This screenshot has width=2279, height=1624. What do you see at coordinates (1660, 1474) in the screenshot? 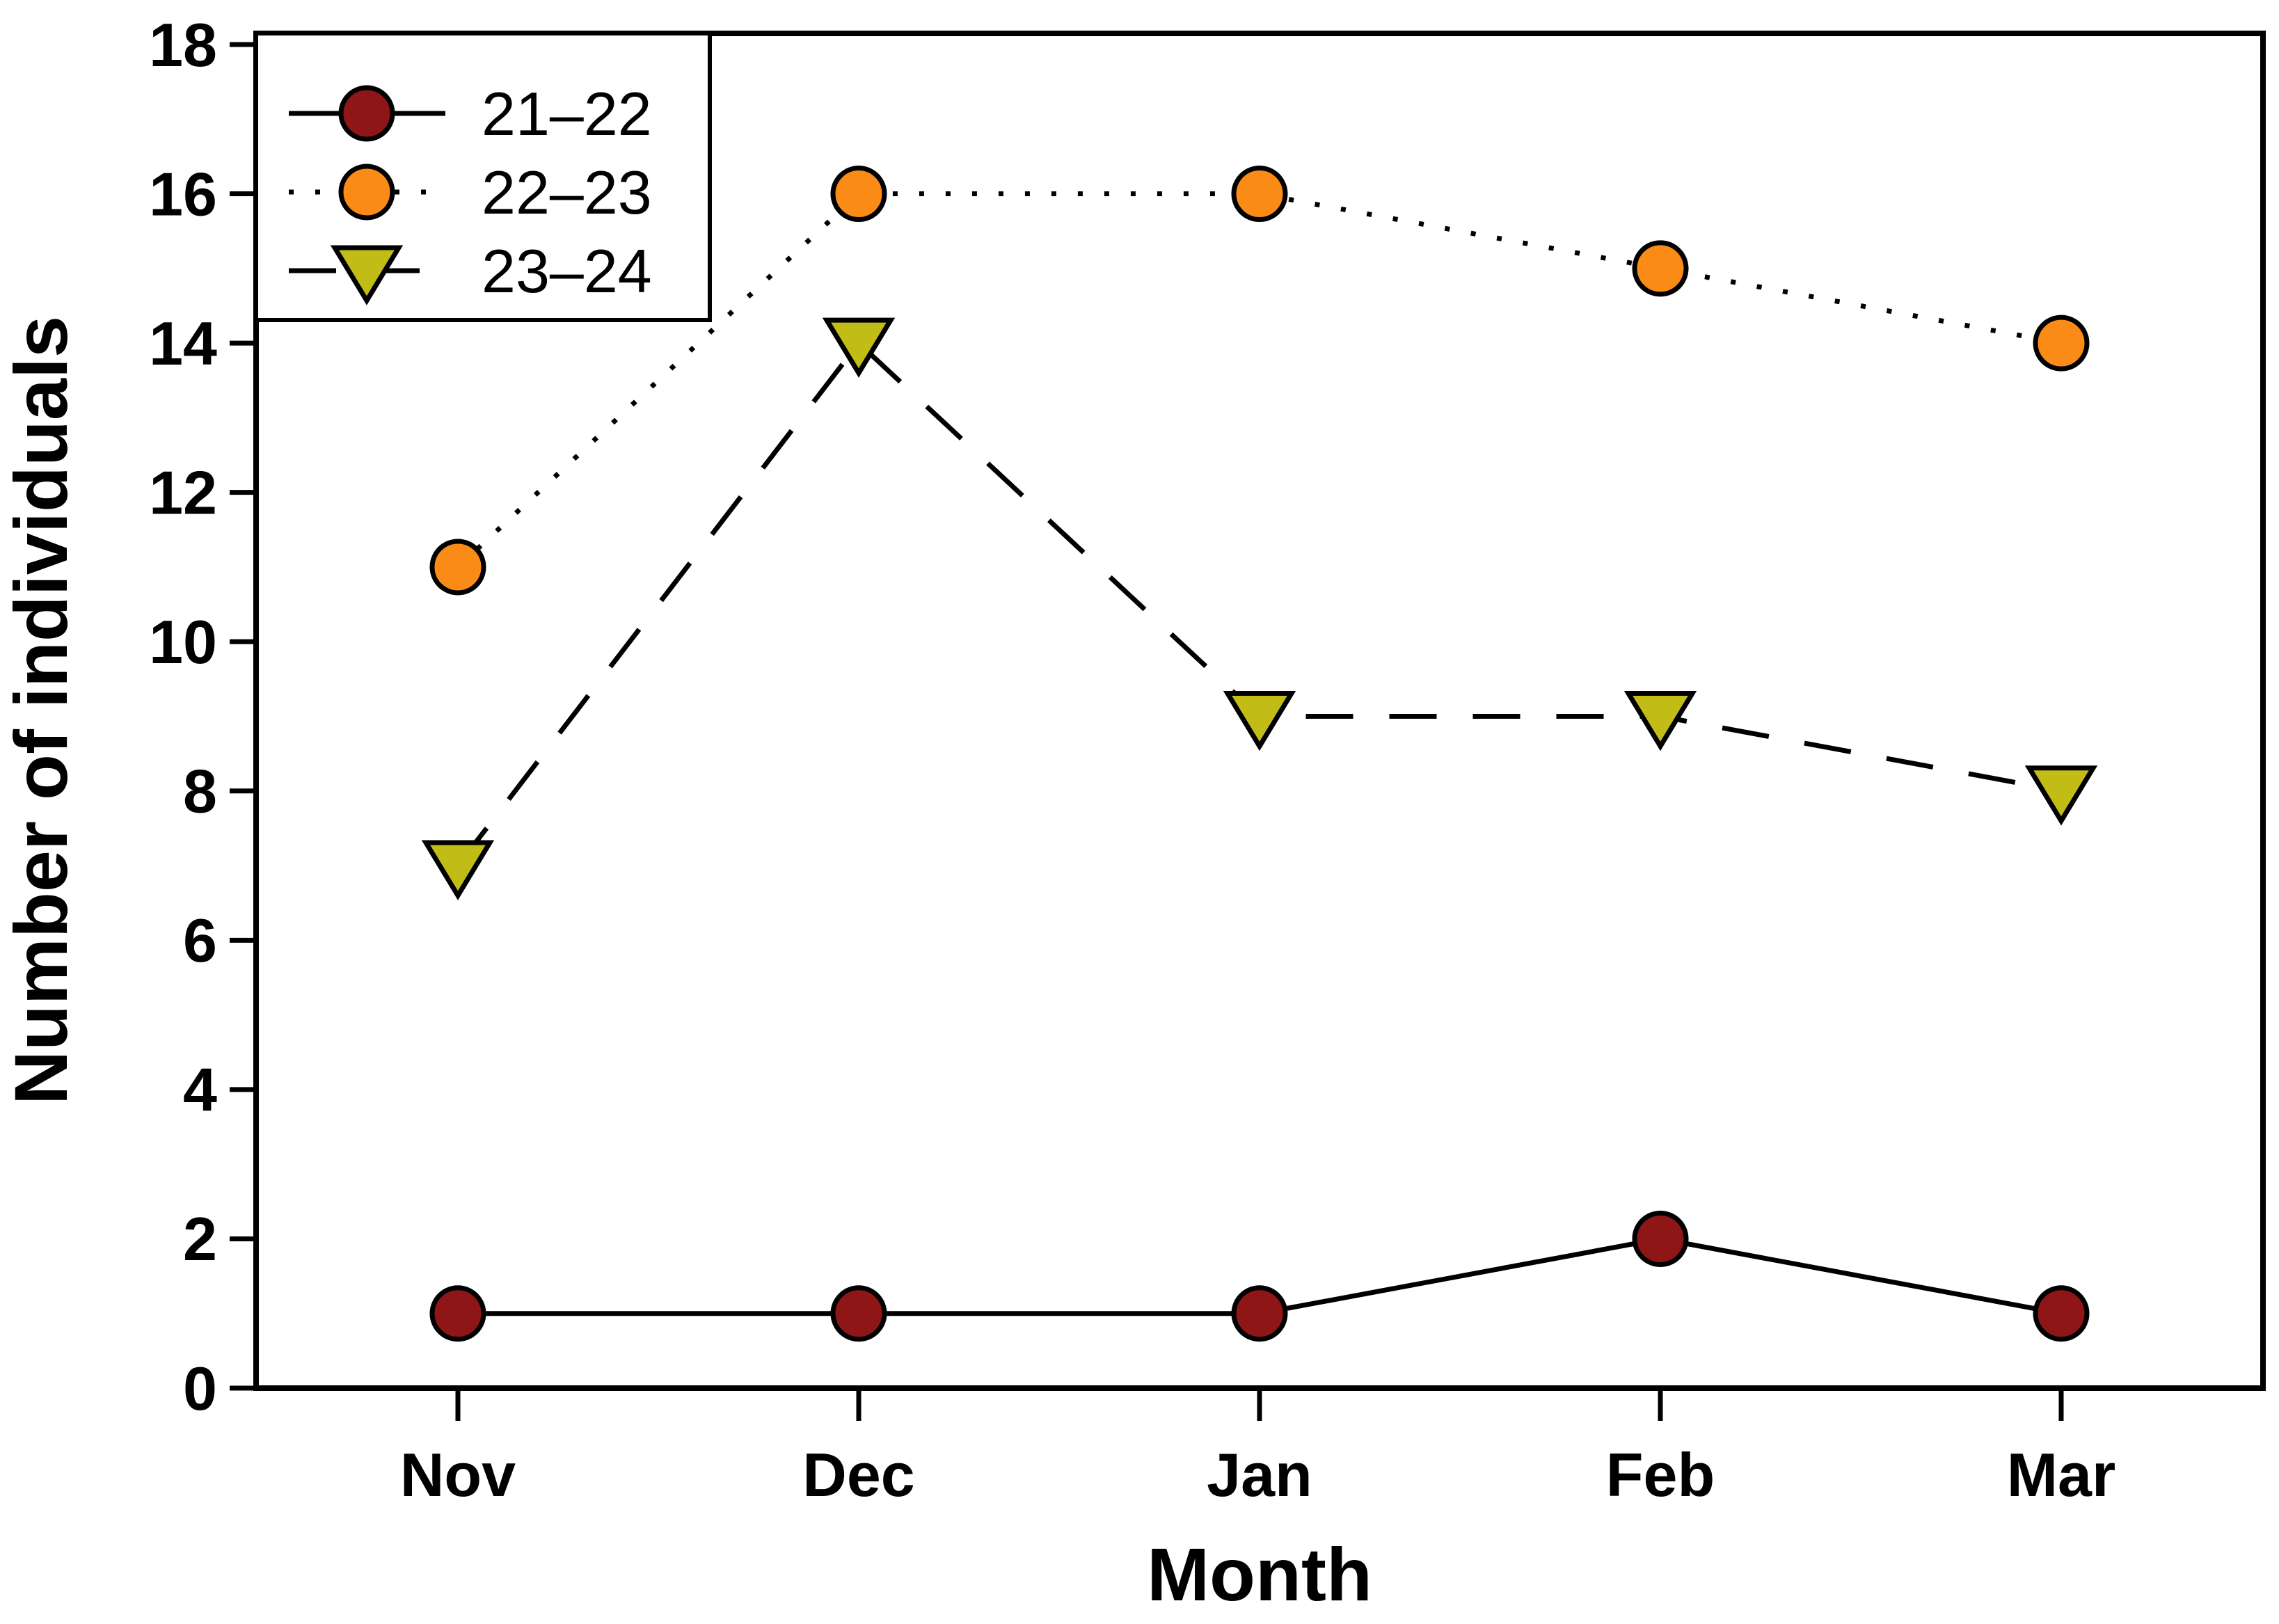
I see `x-axis-tick-label: Feb` at bounding box center [1660, 1474].